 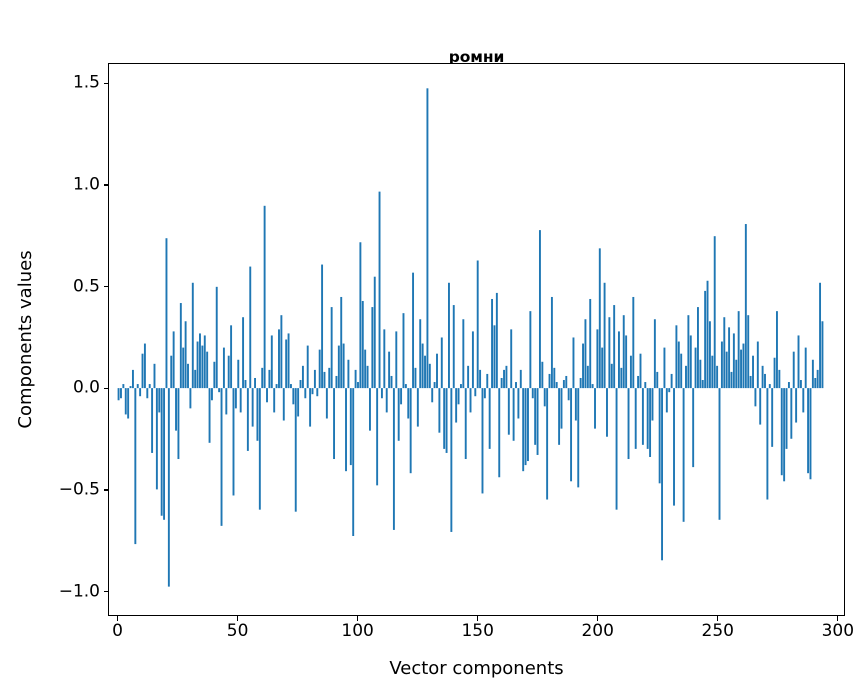 I want to click on y-tick-label: 1.0, so click(x=86, y=184).